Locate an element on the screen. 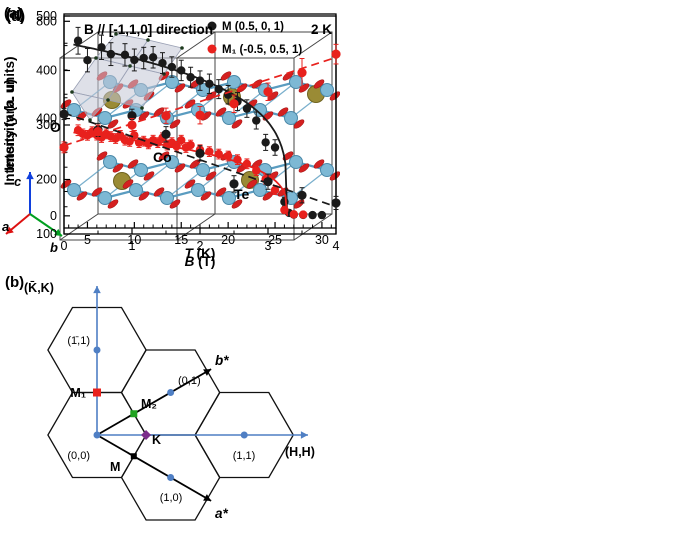 This screenshot has width=685, height=542. y-tick-label: 400 is located at coordinates (46, 71).